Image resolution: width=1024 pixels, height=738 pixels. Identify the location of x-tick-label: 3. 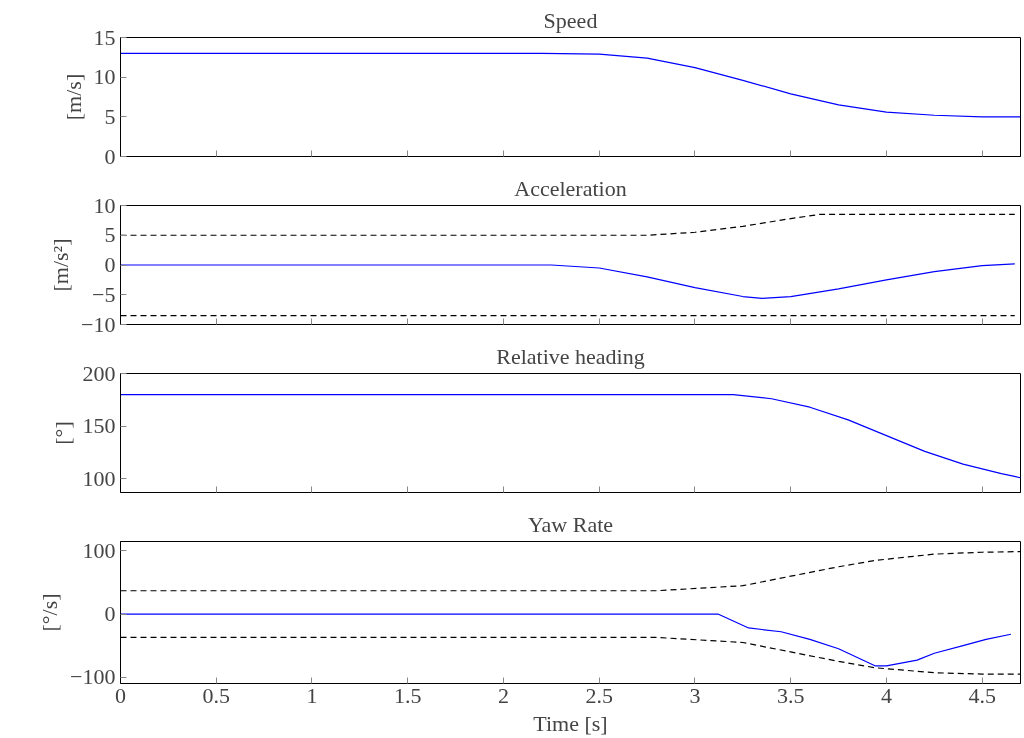
(695, 695).